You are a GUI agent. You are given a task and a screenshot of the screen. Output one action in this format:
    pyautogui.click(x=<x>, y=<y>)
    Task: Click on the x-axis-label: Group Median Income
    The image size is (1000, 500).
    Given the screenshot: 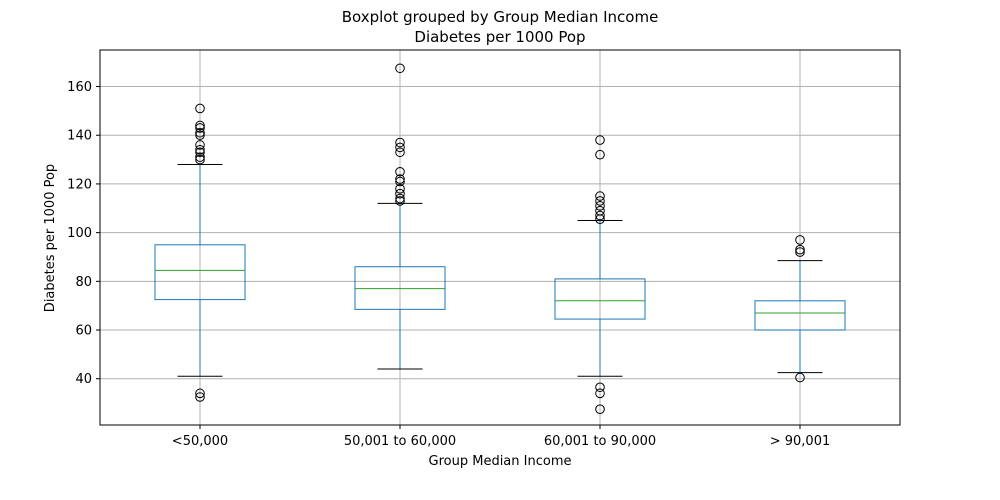 What is the action you would take?
    pyautogui.click(x=500, y=461)
    